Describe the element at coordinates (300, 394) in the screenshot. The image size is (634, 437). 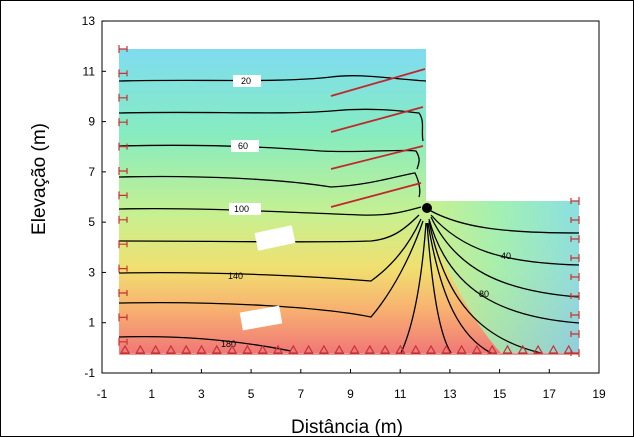
I see `x-tick-label: 7` at that location.